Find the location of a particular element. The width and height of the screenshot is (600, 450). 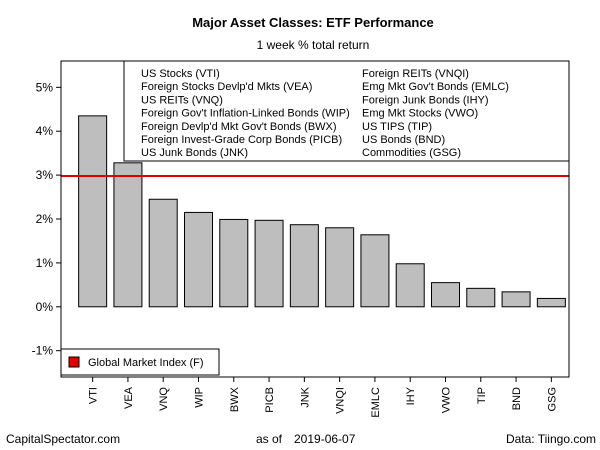

x-tick-label: VEA is located at coordinates (129, 397).